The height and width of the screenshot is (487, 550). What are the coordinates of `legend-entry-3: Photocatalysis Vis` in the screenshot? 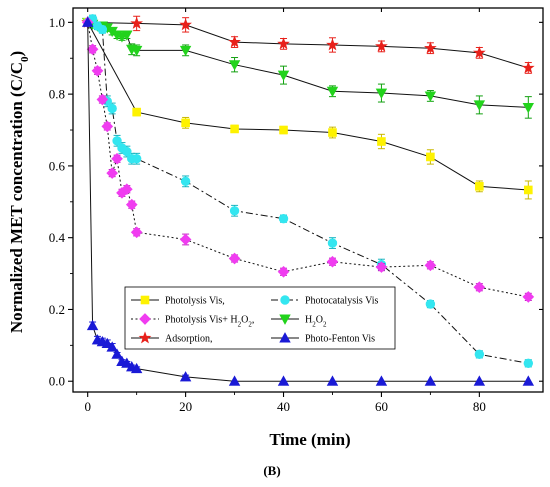 It's located at (324, 301).